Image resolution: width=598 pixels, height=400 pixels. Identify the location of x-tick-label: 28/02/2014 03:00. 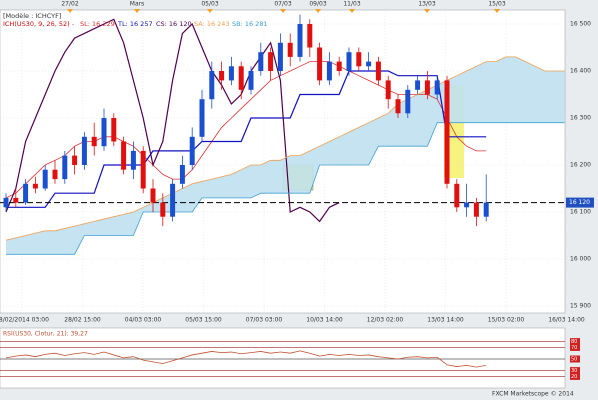
(24, 320).